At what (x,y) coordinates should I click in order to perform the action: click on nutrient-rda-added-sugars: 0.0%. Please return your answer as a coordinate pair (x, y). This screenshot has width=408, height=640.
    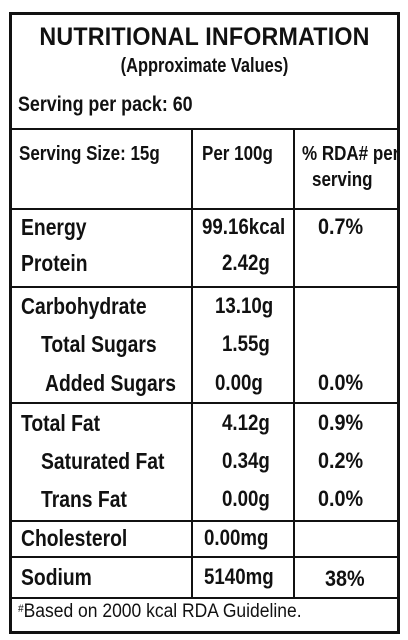
    Looking at the image, I should click on (341, 382).